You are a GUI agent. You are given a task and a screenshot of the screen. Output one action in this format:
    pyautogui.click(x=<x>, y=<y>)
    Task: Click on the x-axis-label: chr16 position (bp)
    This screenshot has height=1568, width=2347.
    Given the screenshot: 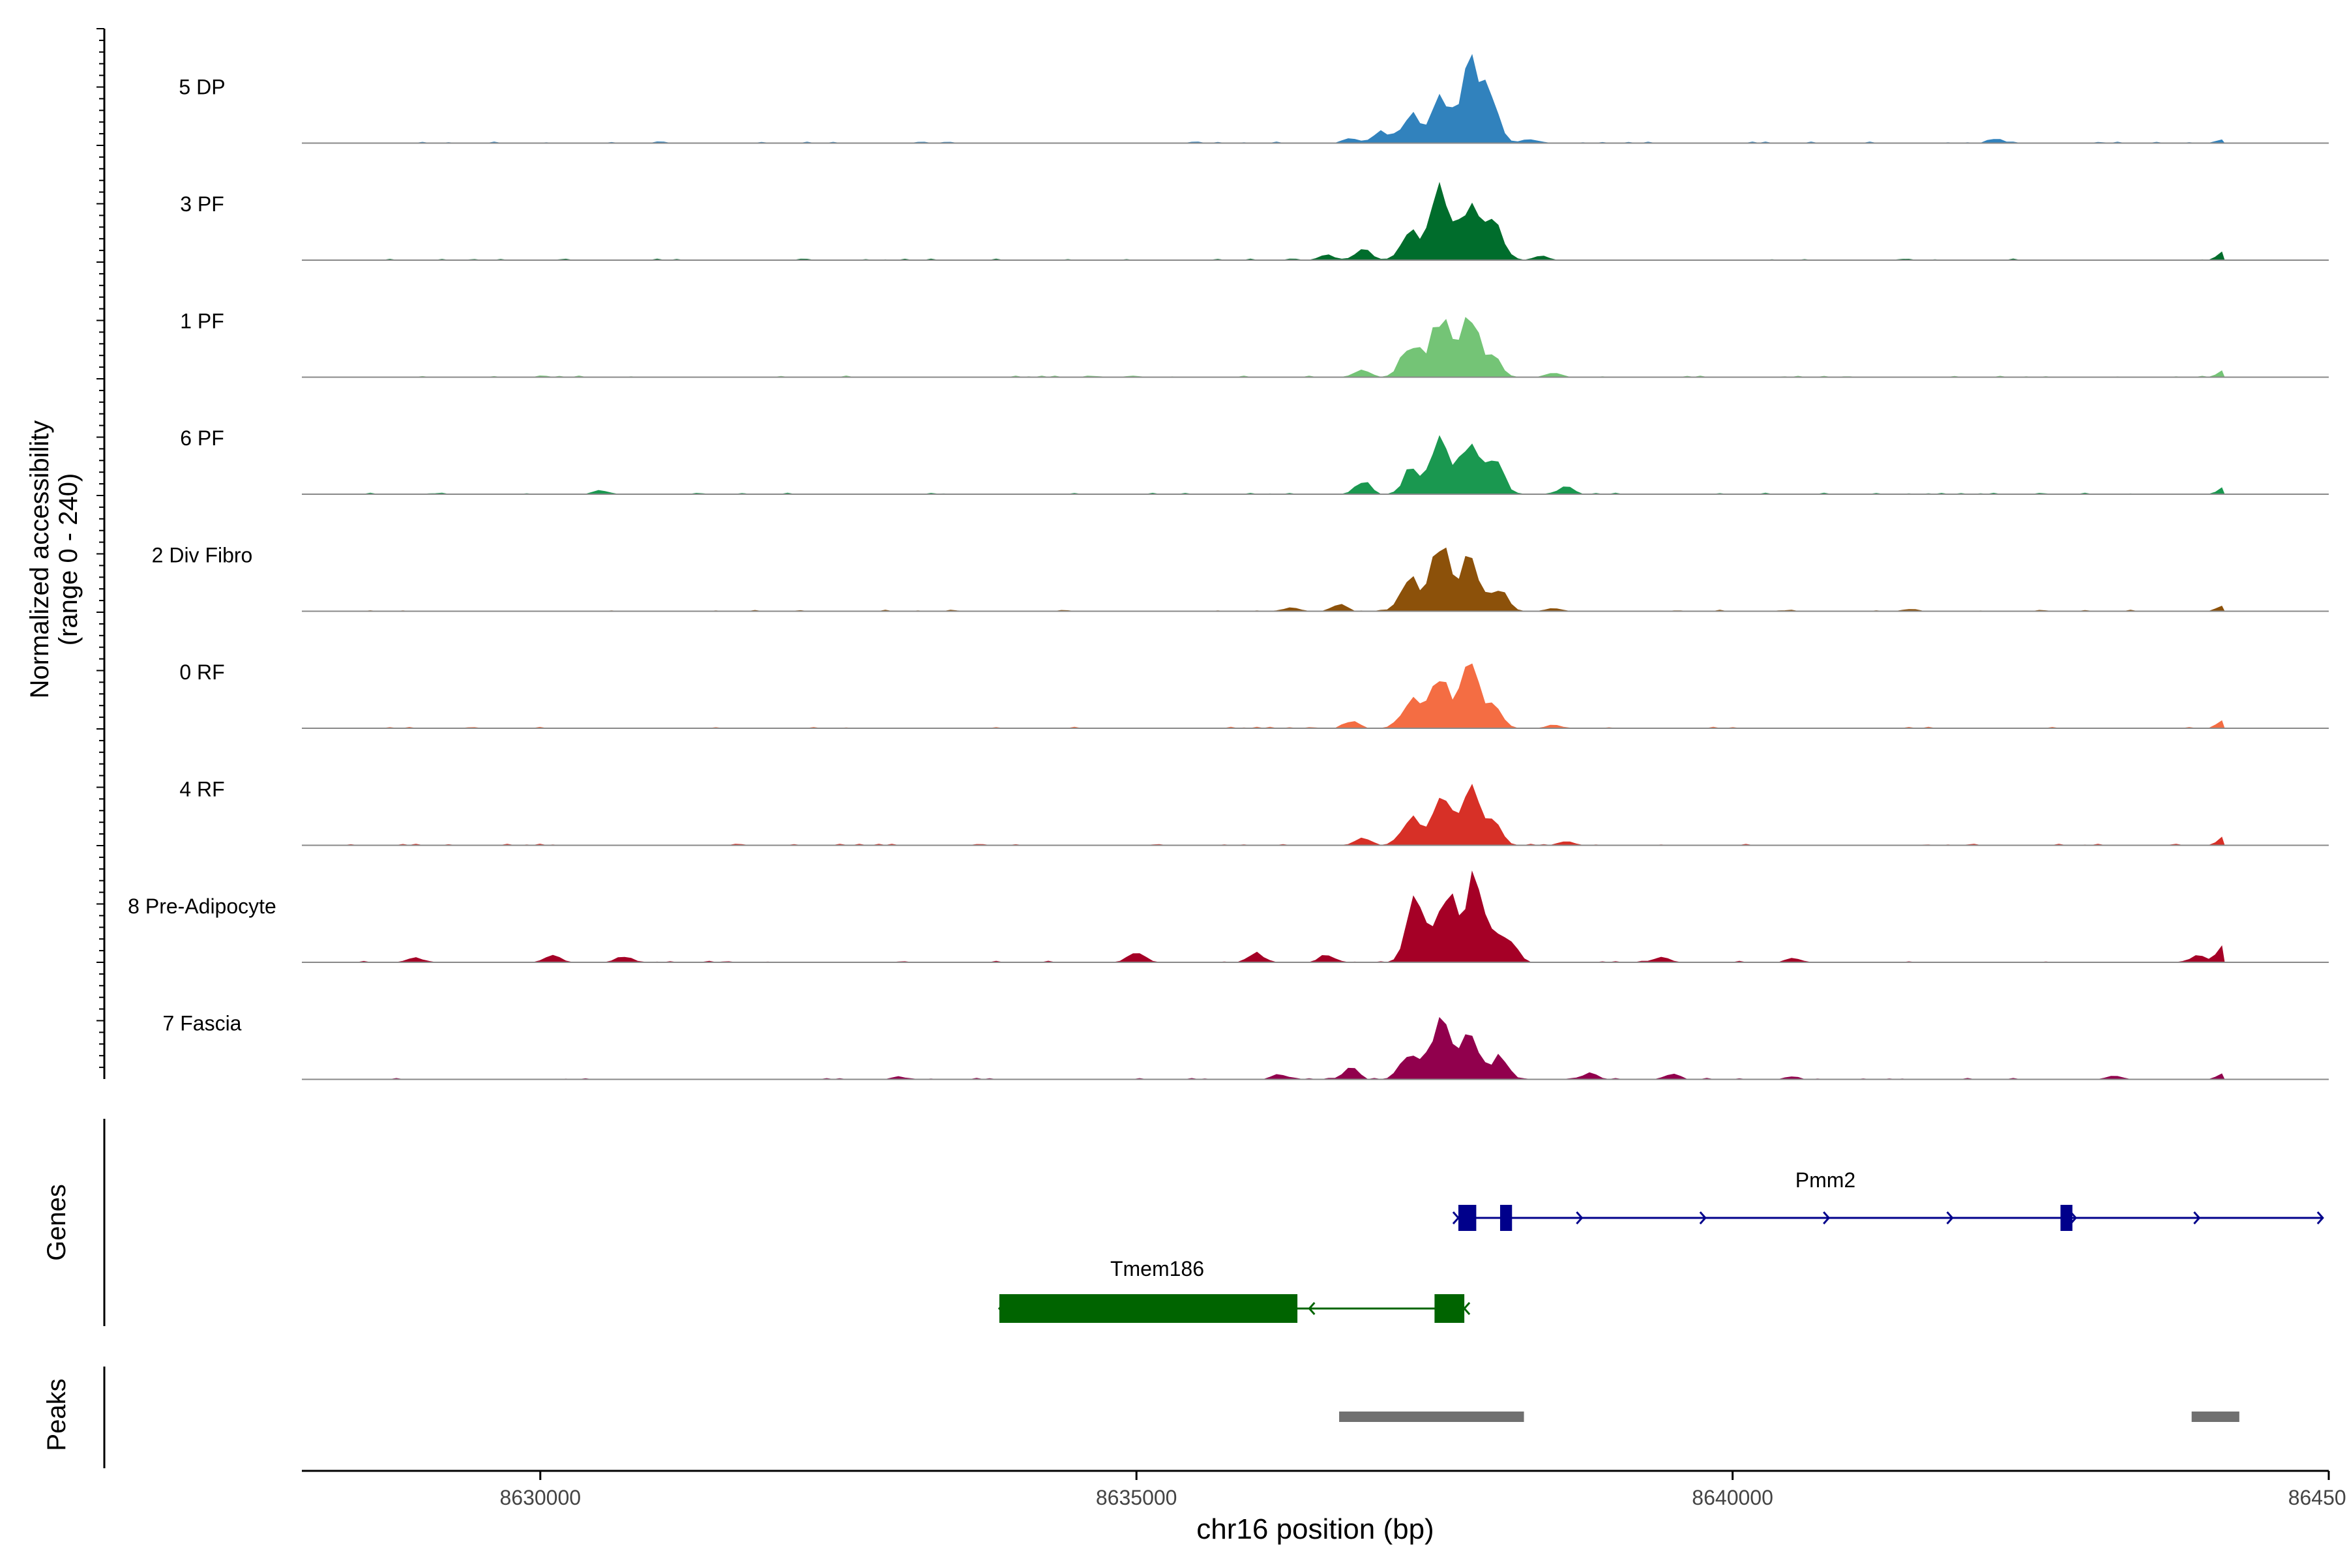 What is the action you would take?
    pyautogui.click(x=1315, y=1529)
    